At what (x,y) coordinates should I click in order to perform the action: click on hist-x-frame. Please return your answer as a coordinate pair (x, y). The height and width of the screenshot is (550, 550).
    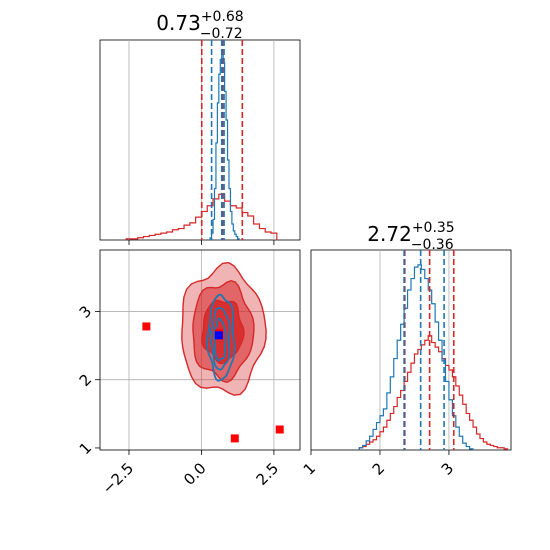
    Looking at the image, I should click on (200, 140).